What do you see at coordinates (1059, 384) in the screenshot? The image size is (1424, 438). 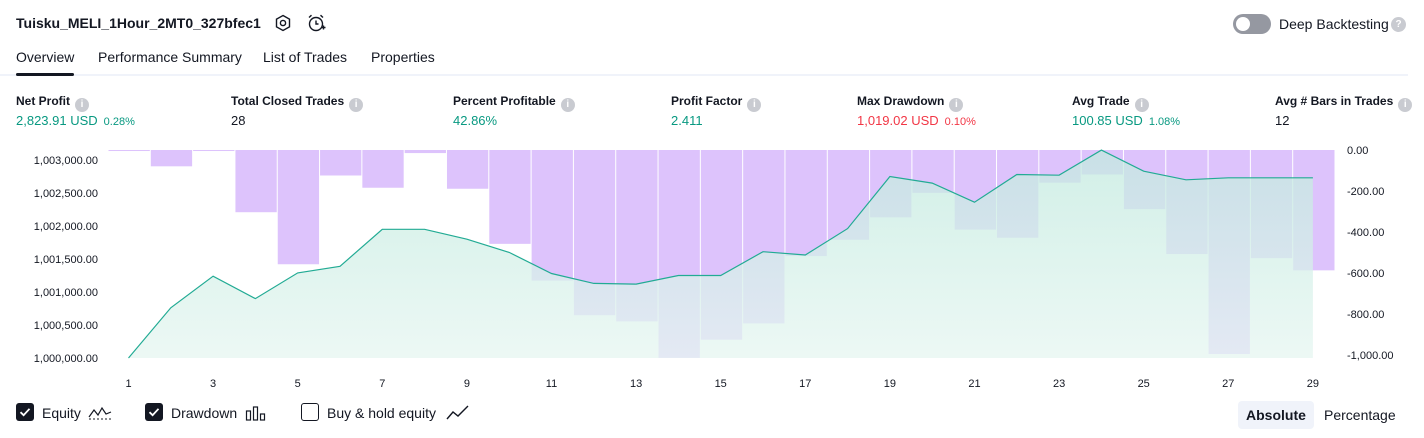 I see `x-axis-tick-label: 23` at bounding box center [1059, 384].